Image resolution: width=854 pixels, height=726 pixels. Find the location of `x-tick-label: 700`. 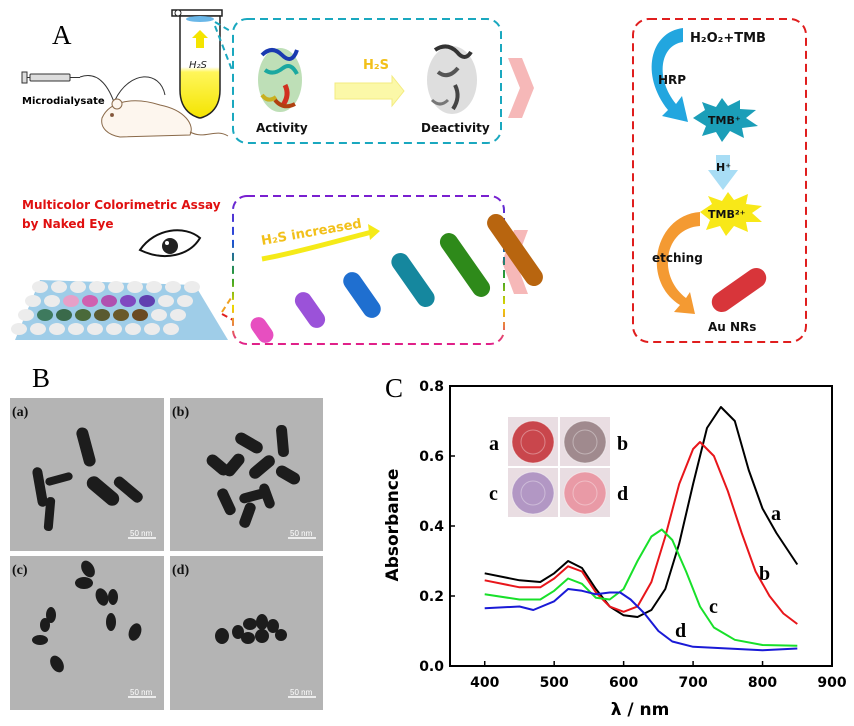

x-tick-label: 700 is located at coordinates (692, 683).